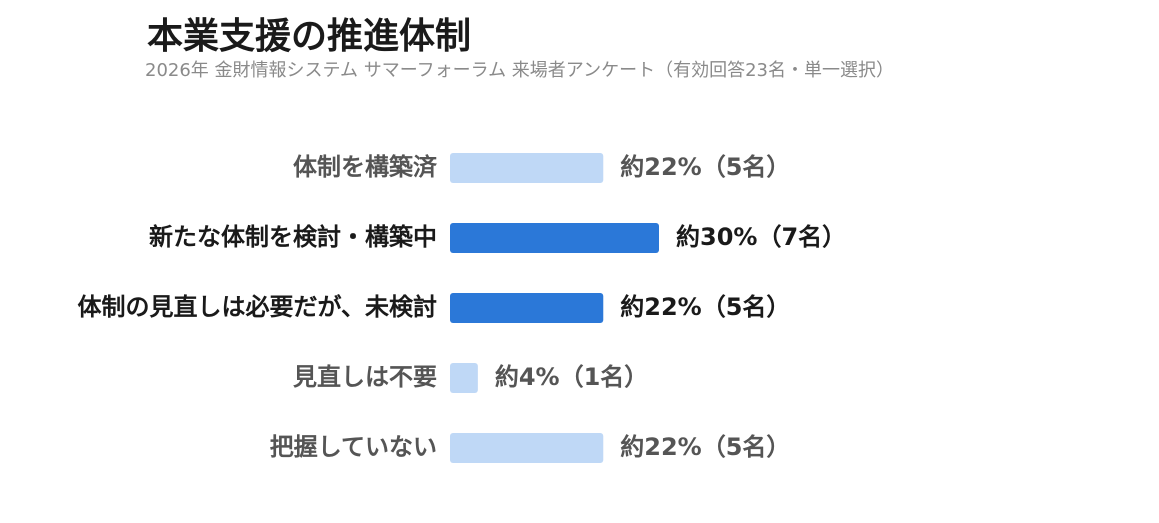  I want to click on chart-title: 本業支援の推進体制, so click(309, 36).